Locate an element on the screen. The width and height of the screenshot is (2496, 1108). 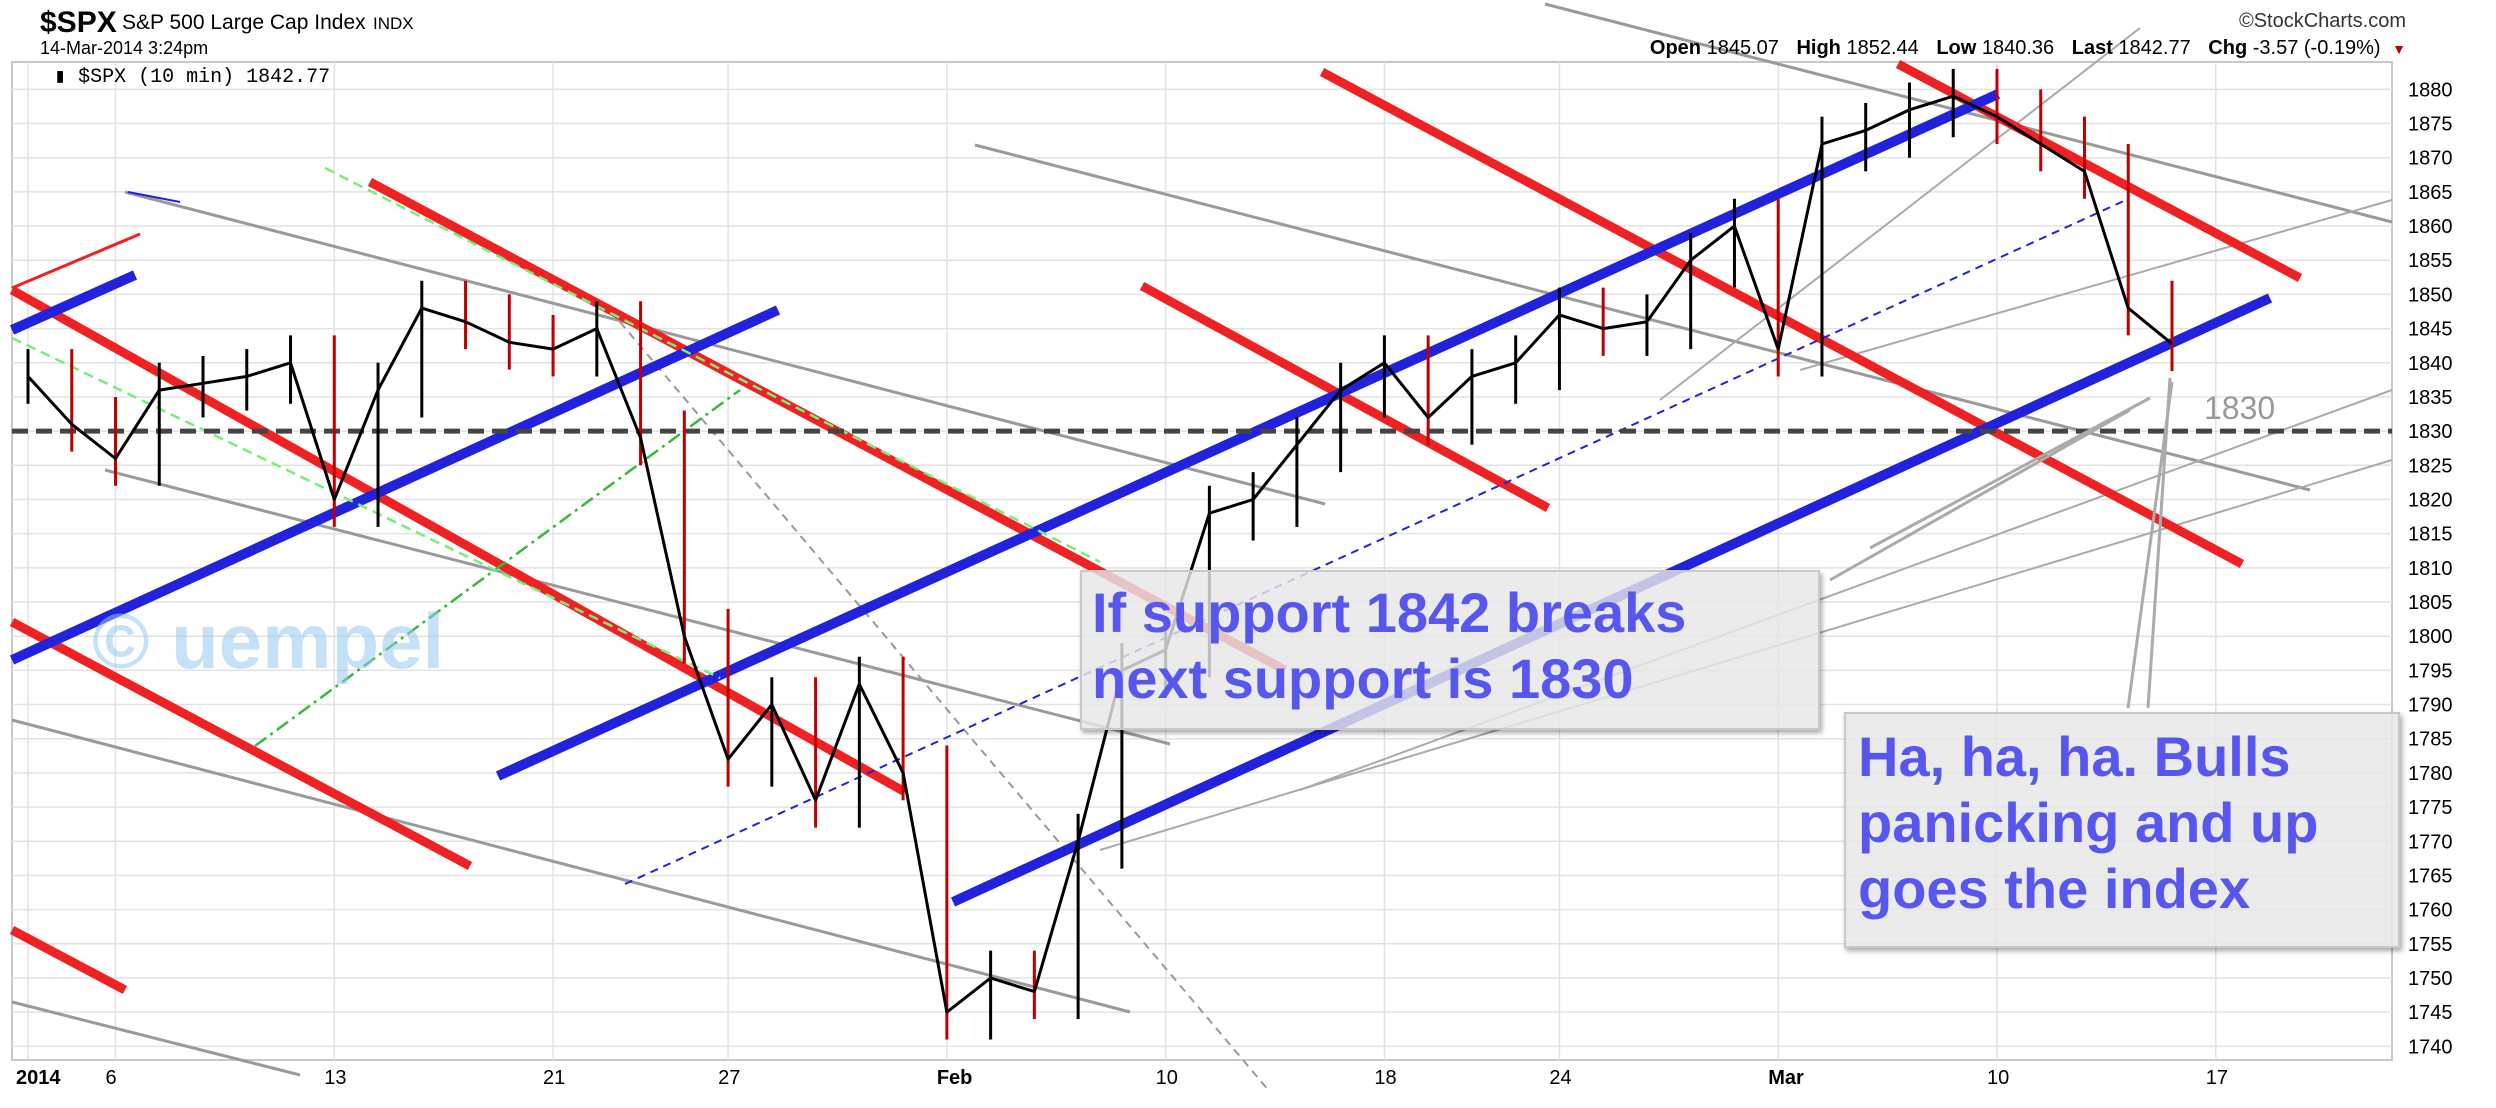
copyright-watermark: © uempel is located at coordinates (268, 641).